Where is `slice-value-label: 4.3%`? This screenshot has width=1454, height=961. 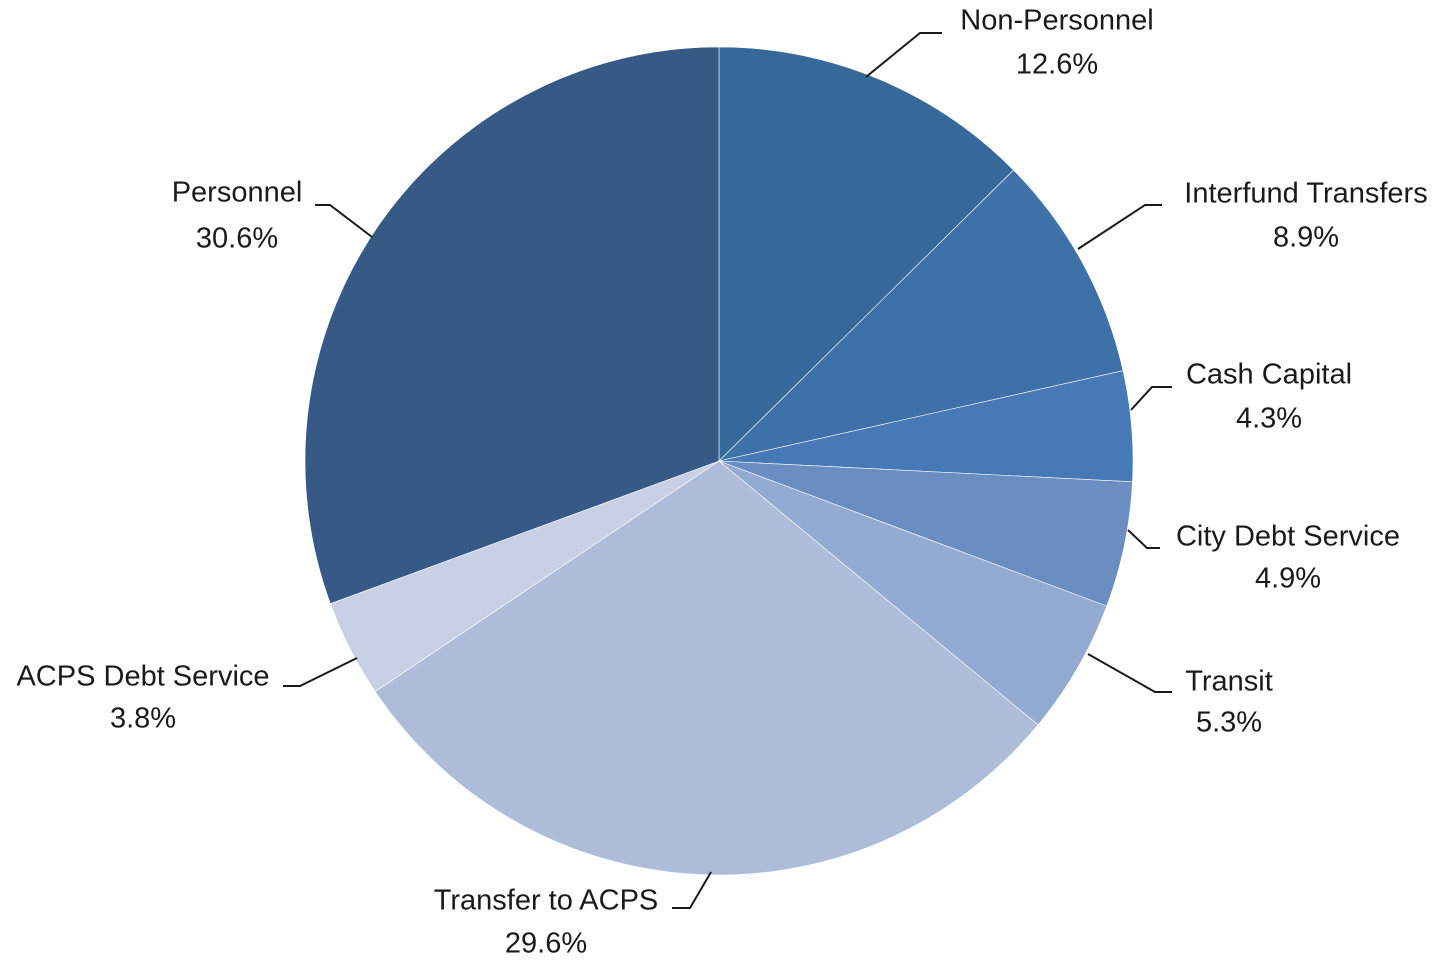
slice-value-label: 4.3% is located at coordinates (1269, 419).